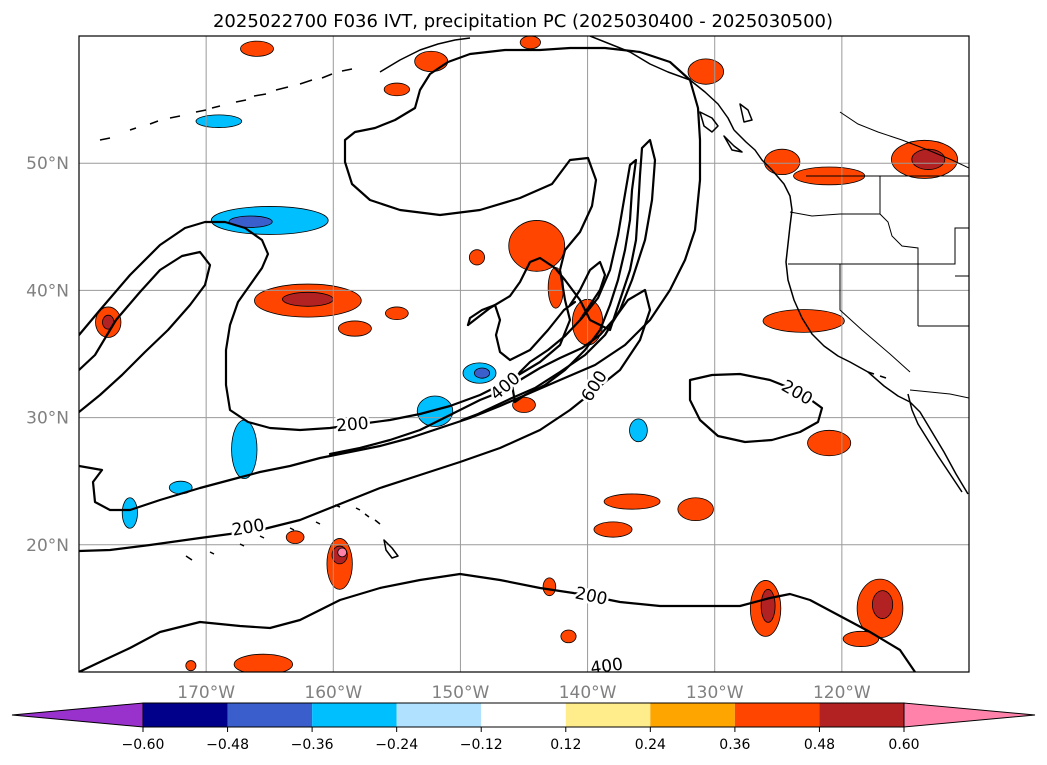 Image resolution: width=1047 pixels, height=765 pixels. What do you see at coordinates (481, 745) in the screenshot?
I see `colorbar-tick-label: −0.12` at bounding box center [481, 745].